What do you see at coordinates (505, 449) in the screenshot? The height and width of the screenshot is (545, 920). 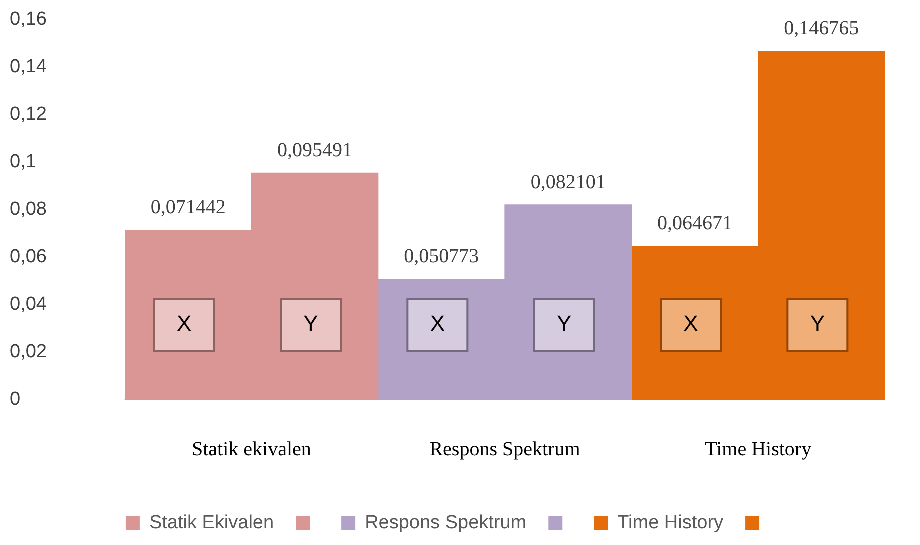 I see `x-tick-label: Respons Spektrum` at bounding box center [505, 449].